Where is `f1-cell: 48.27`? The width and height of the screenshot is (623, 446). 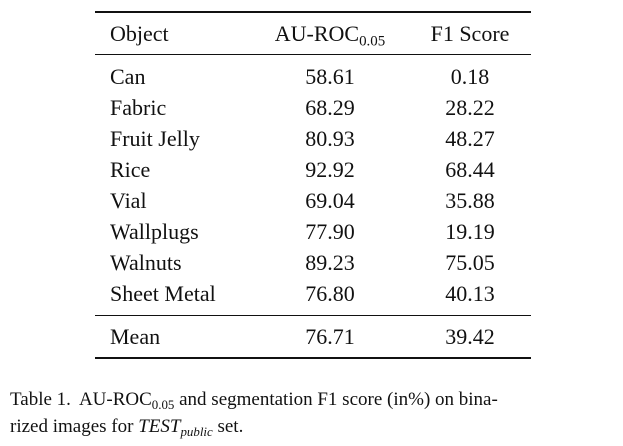
f1-cell: 48.27 is located at coordinates (470, 138).